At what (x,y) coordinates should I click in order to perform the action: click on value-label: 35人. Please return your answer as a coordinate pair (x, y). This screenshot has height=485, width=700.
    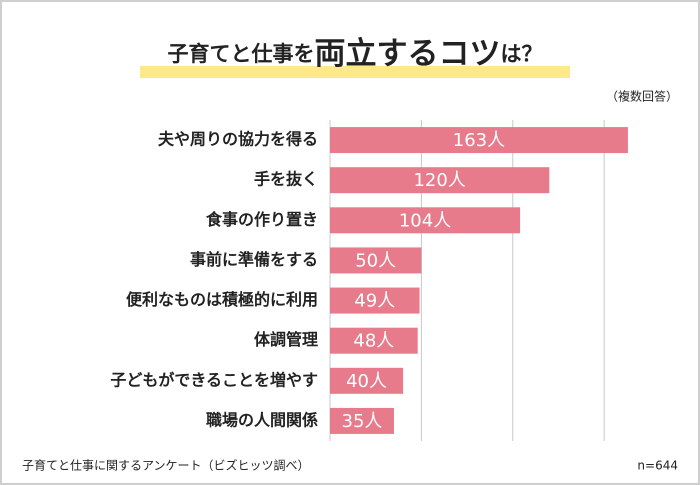
    Looking at the image, I should click on (362, 421).